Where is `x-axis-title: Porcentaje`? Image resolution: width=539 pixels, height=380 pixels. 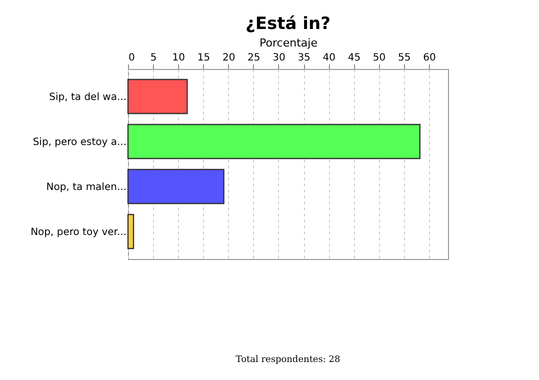
x-axis-title: Porcentaje is located at coordinates (289, 43).